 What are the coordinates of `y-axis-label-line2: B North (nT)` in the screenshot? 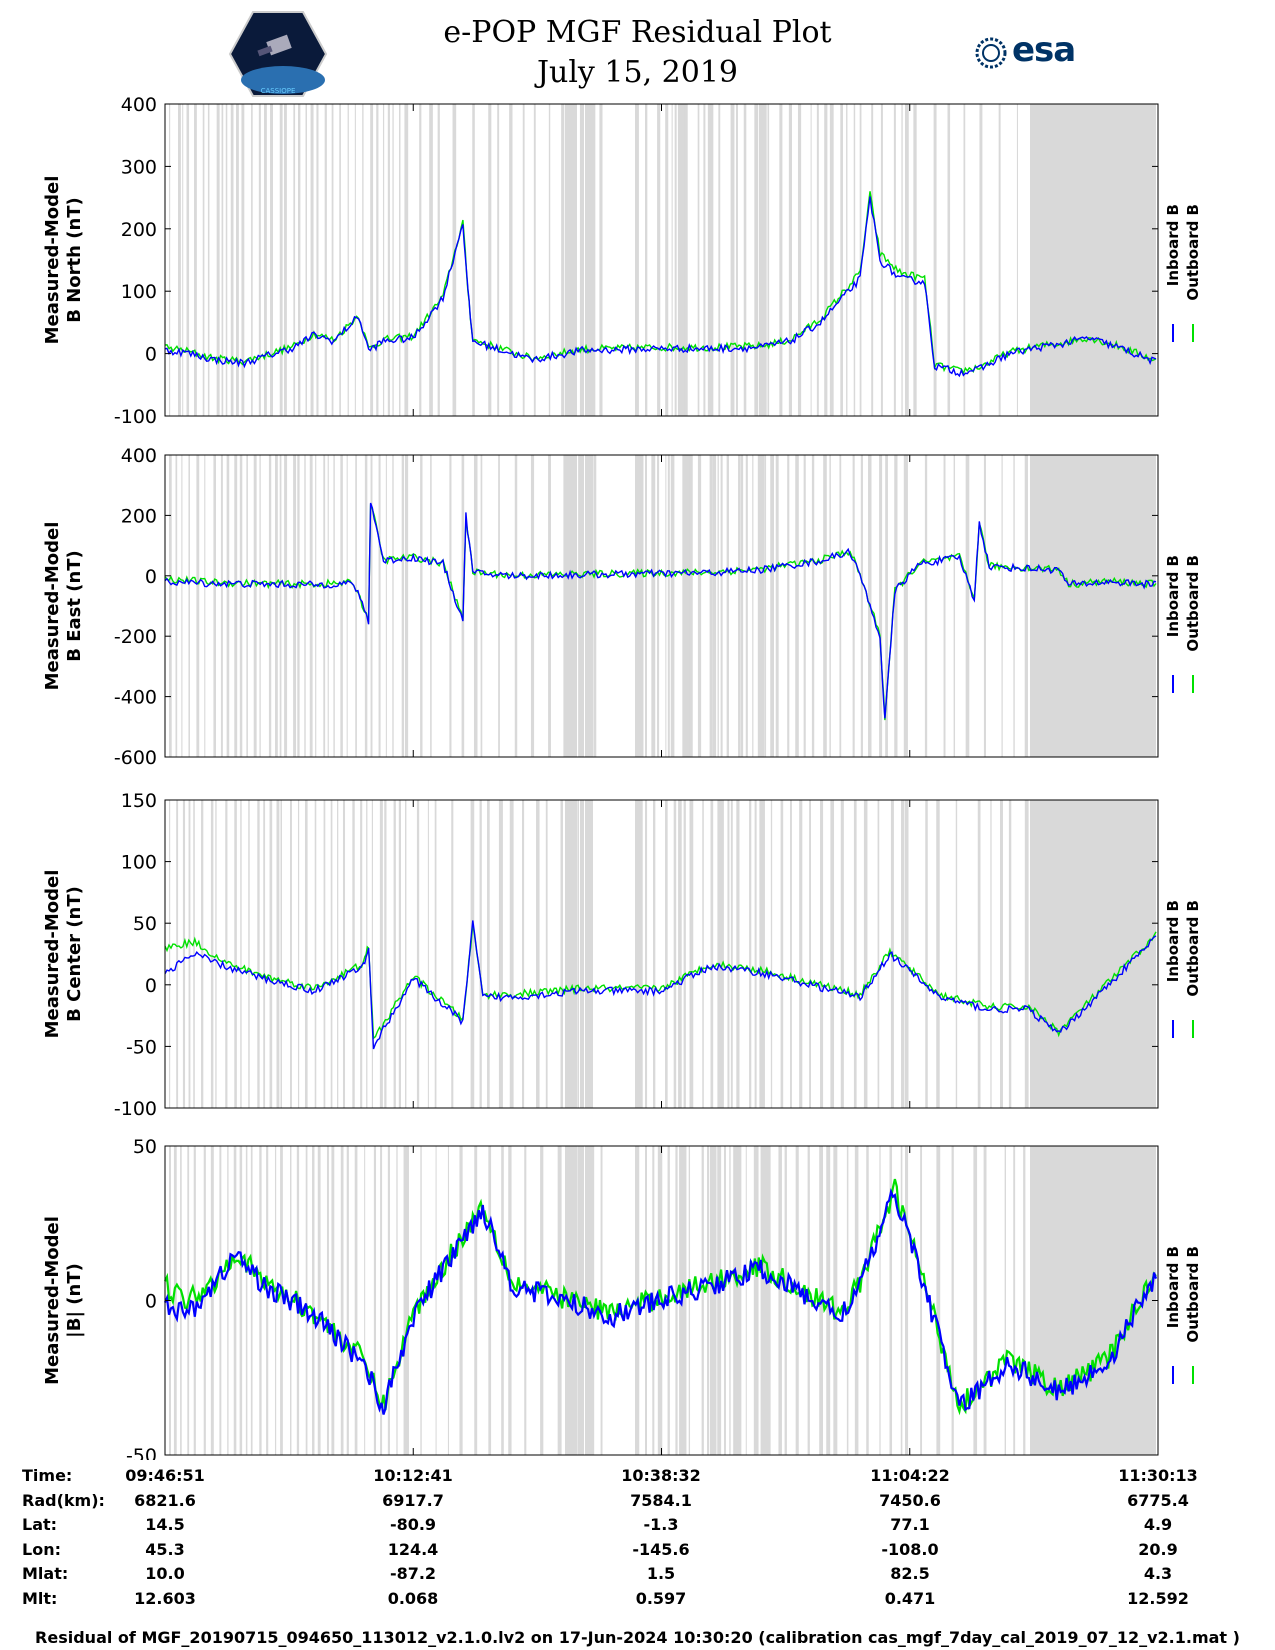 It's located at (74, 260).